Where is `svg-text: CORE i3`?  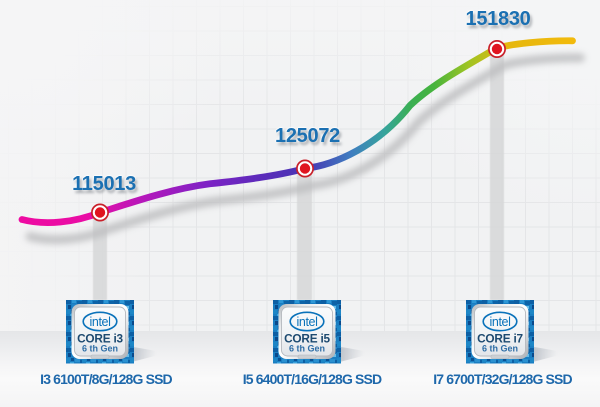
svg-text: CORE i3 is located at coordinates (100, 339).